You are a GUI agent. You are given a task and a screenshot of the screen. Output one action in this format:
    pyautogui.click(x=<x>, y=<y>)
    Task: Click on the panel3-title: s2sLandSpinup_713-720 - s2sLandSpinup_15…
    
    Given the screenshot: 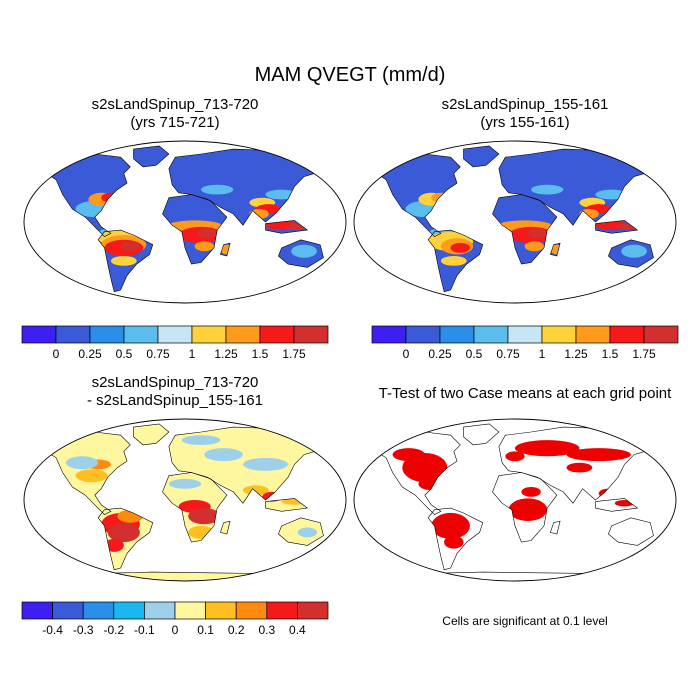 What is the action you would take?
    pyautogui.click(x=175, y=392)
    